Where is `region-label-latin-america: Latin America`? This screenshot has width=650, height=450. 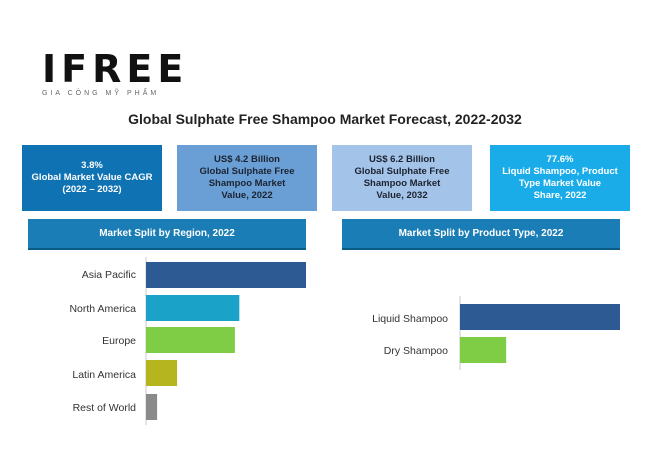 region-label-latin-america: Latin America is located at coordinates (104, 375).